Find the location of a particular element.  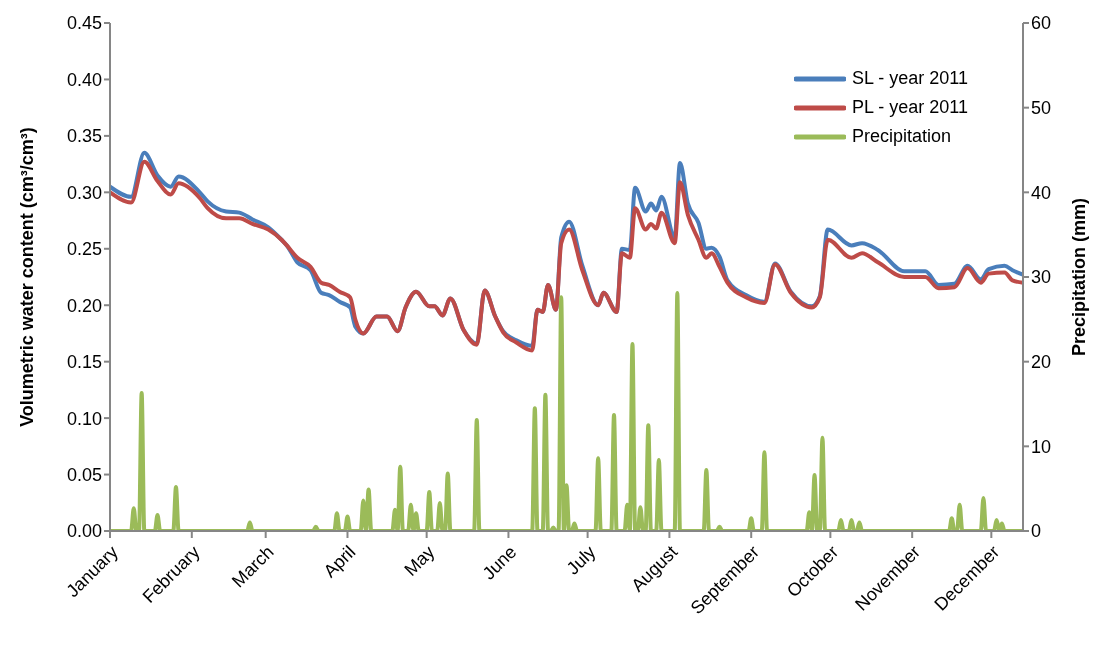

y2-tick-label: 60 is located at coordinates (1041, 23).